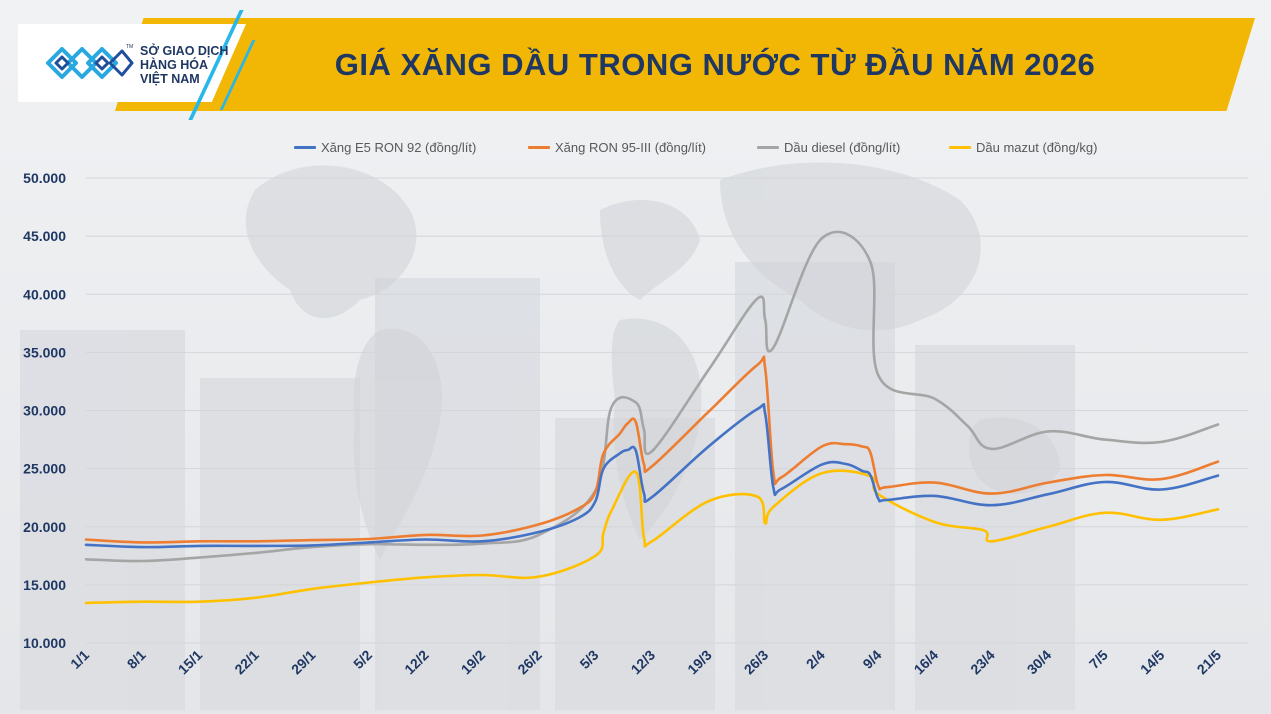 The height and width of the screenshot is (714, 1271). I want to click on x-tick-label: 7/5, so click(1098, 659).